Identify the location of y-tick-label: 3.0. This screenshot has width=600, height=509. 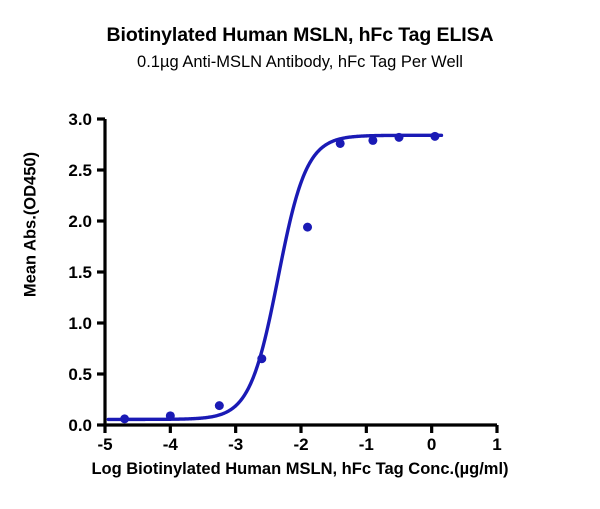
(80, 119).